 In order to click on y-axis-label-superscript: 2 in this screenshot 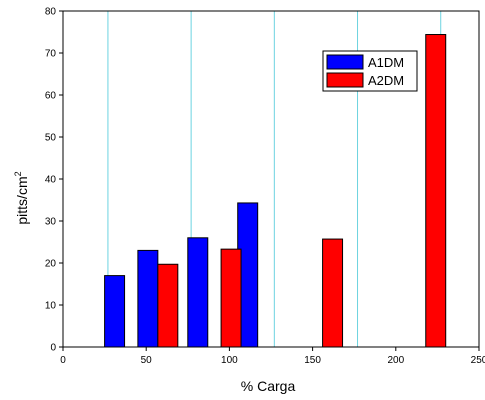, I will do `click(18, 173)`.